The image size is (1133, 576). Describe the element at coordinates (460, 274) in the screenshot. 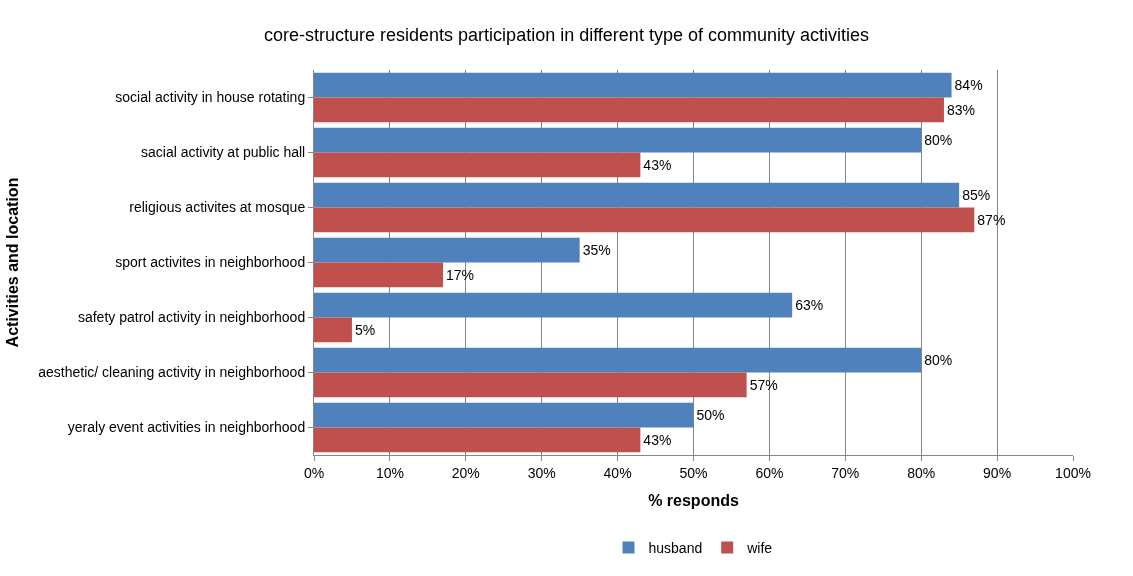

I see `data-label: 17%` at that location.